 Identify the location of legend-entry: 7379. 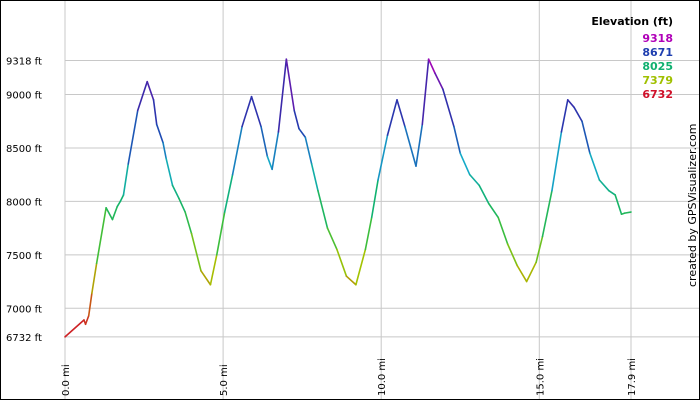
(657, 80).